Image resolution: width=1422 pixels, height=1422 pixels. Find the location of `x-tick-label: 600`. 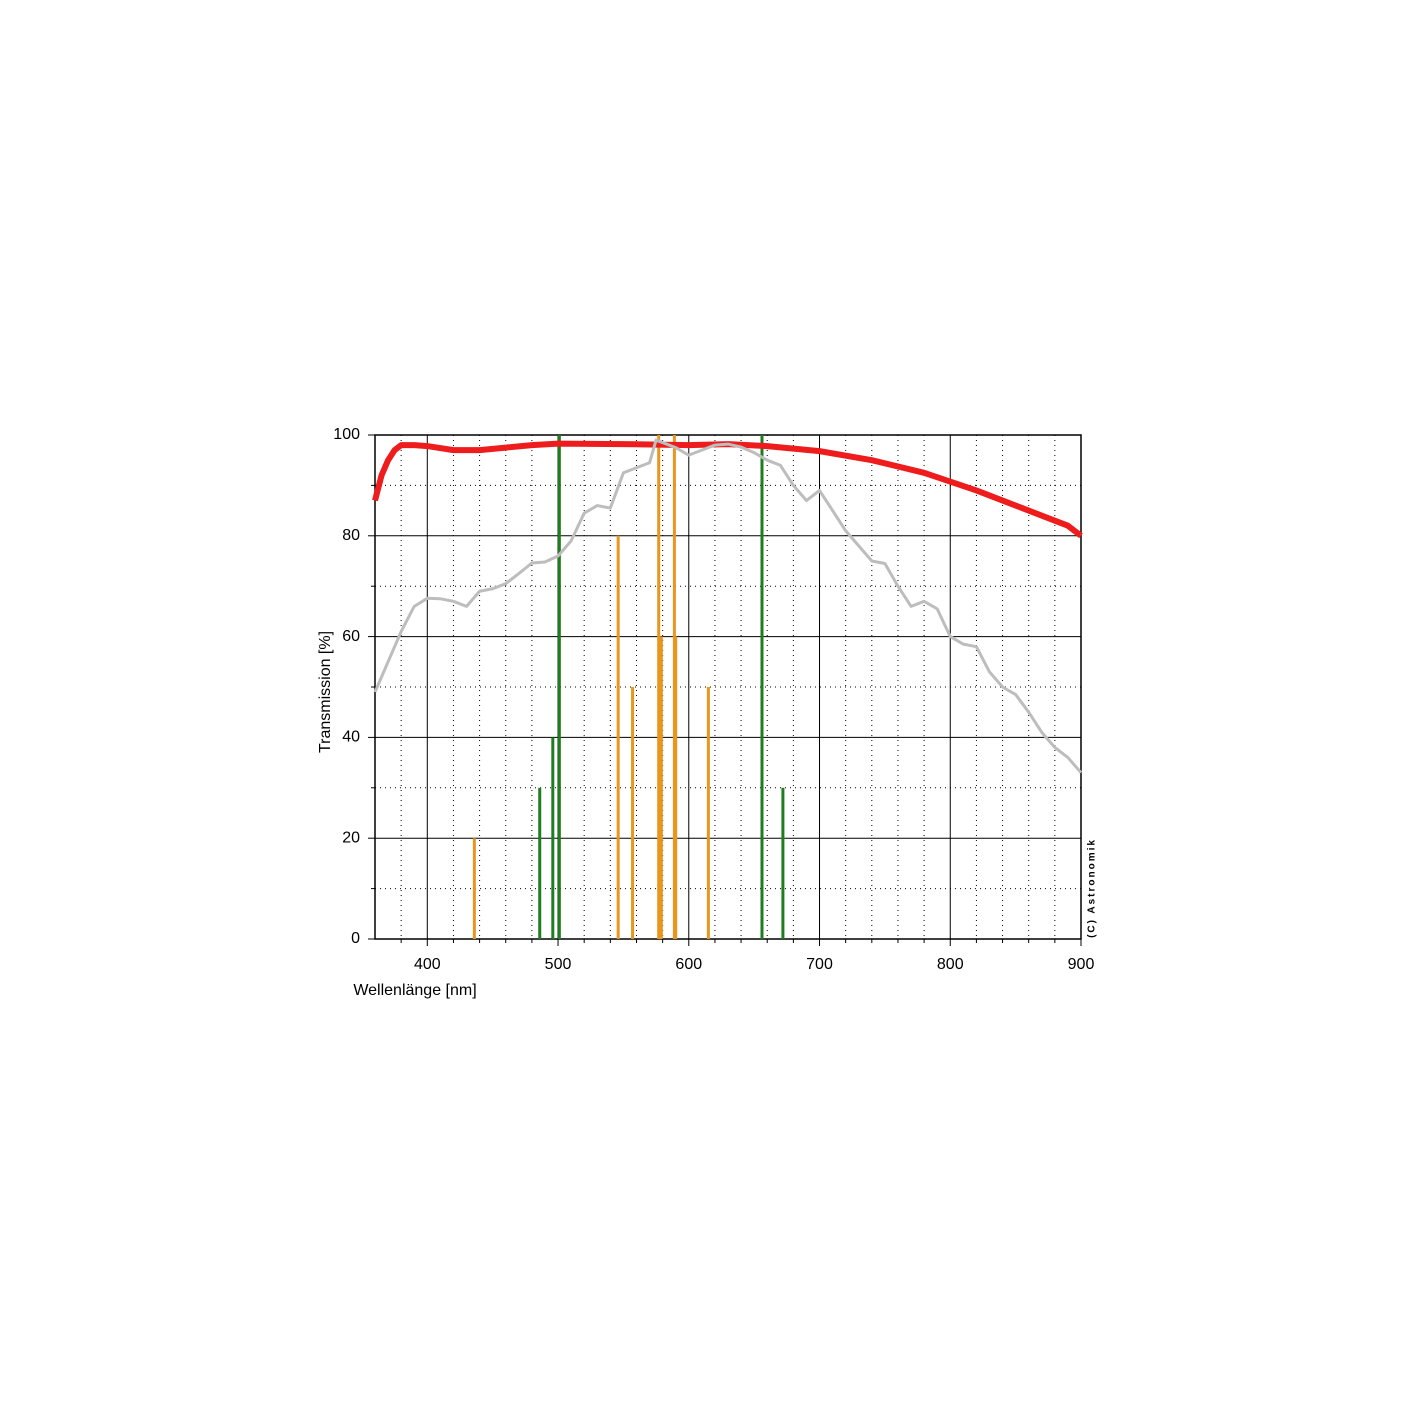

x-tick-label: 600 is located at coordinates (688, 964).